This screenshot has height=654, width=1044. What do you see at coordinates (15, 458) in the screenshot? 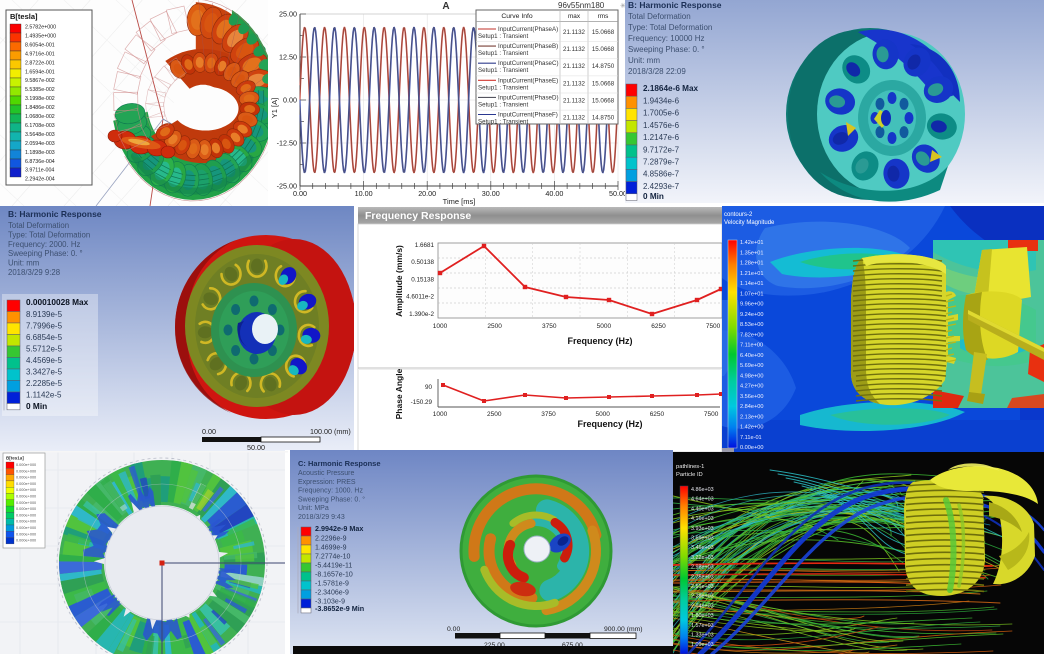
I see `svg-text: B[tes1a]` at bounding box center [15, 458].